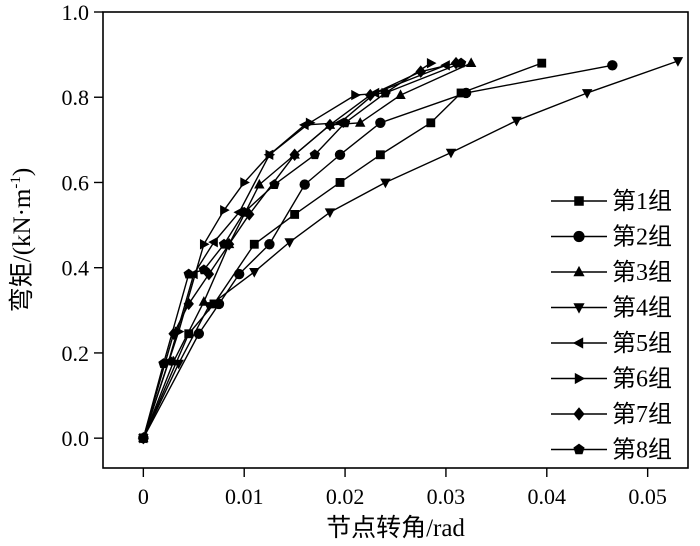 This screenshot has height=546, width=700. What do you see at coordinates (76, 438) in the screenshot?
I see `y-tick-label: 0.0` at bounding box center [76, 438].